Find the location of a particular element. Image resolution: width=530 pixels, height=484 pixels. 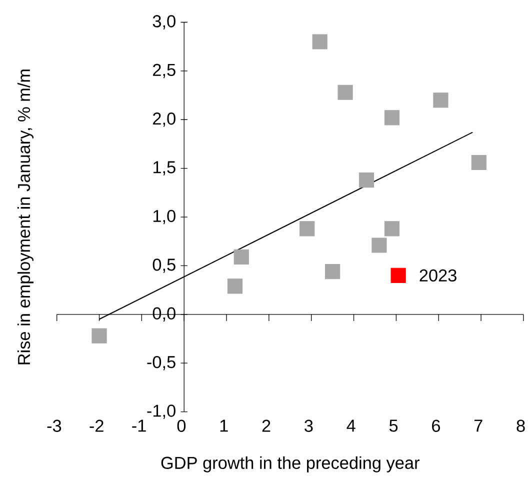

y-tick-label: -0,5 is located at coordinates (161, 363).